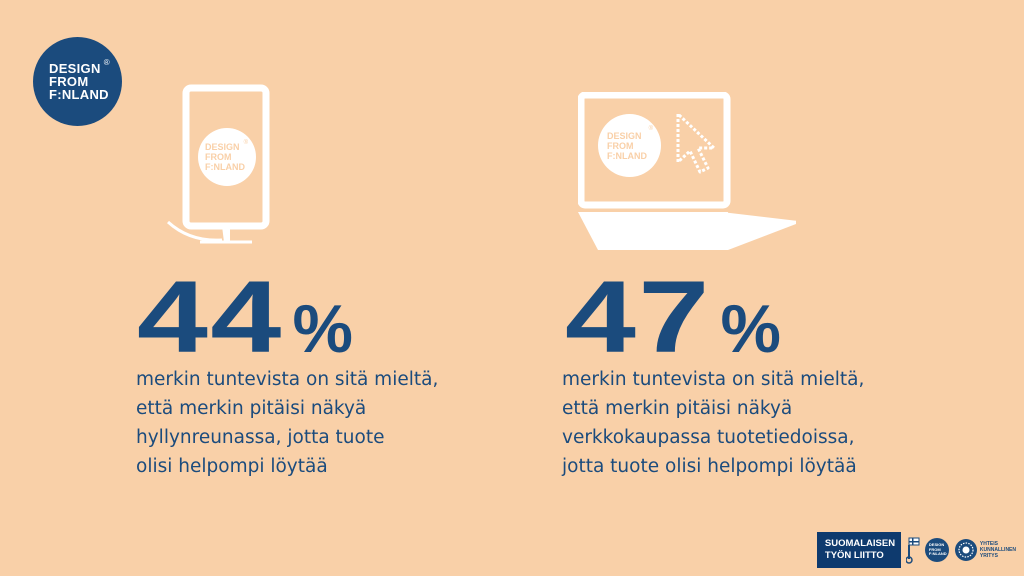 This screenshot has height=576, width=1024. Describe the element at coordinates (696, 143) in the screenshot. I see `cursor-arrow-icon` at that location.